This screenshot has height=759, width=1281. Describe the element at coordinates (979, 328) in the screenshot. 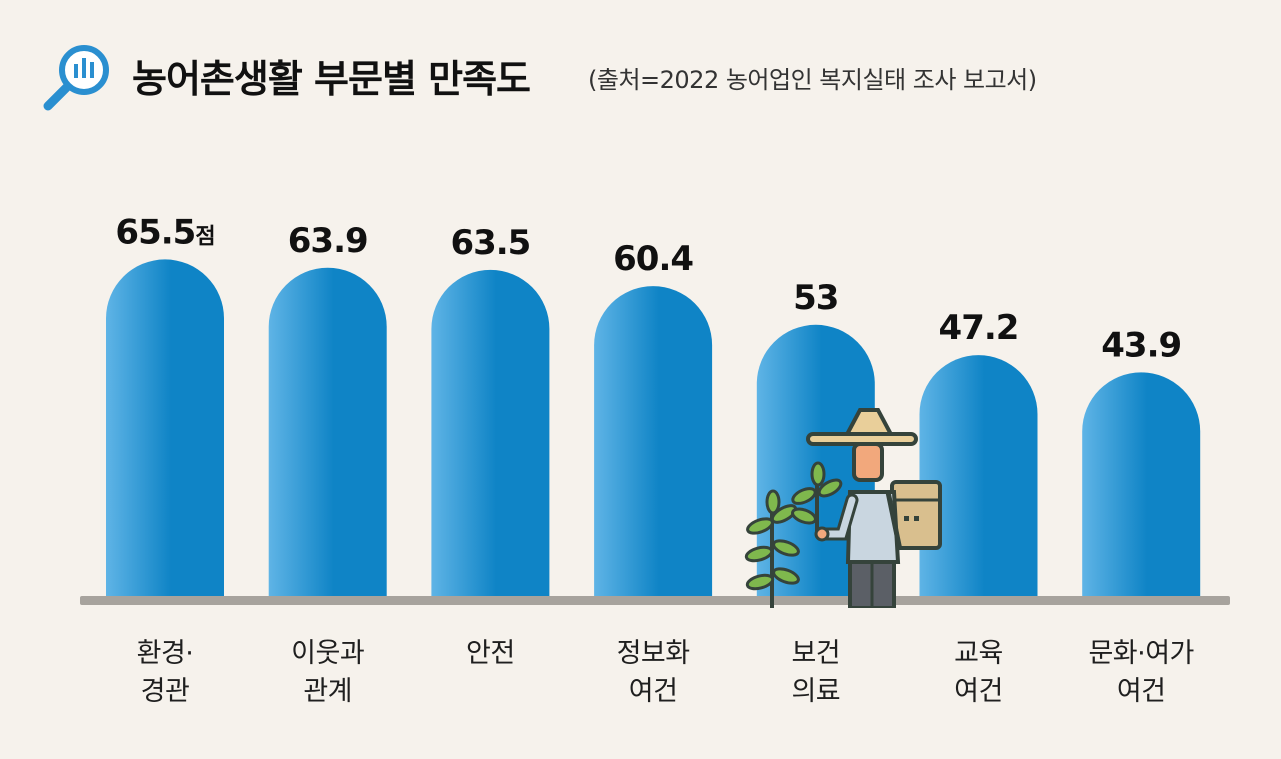

I see `value-label: 47.2` at that location.